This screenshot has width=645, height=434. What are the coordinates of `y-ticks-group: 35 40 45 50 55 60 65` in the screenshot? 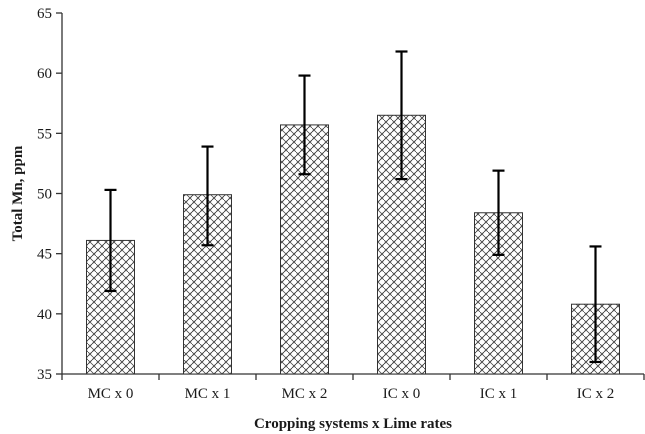 It's located at (49, 194).